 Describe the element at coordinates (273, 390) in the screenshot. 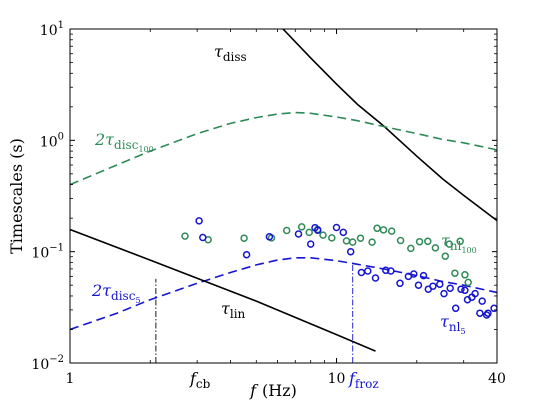

I see `x-axis-label: f (Hz)` at that location.